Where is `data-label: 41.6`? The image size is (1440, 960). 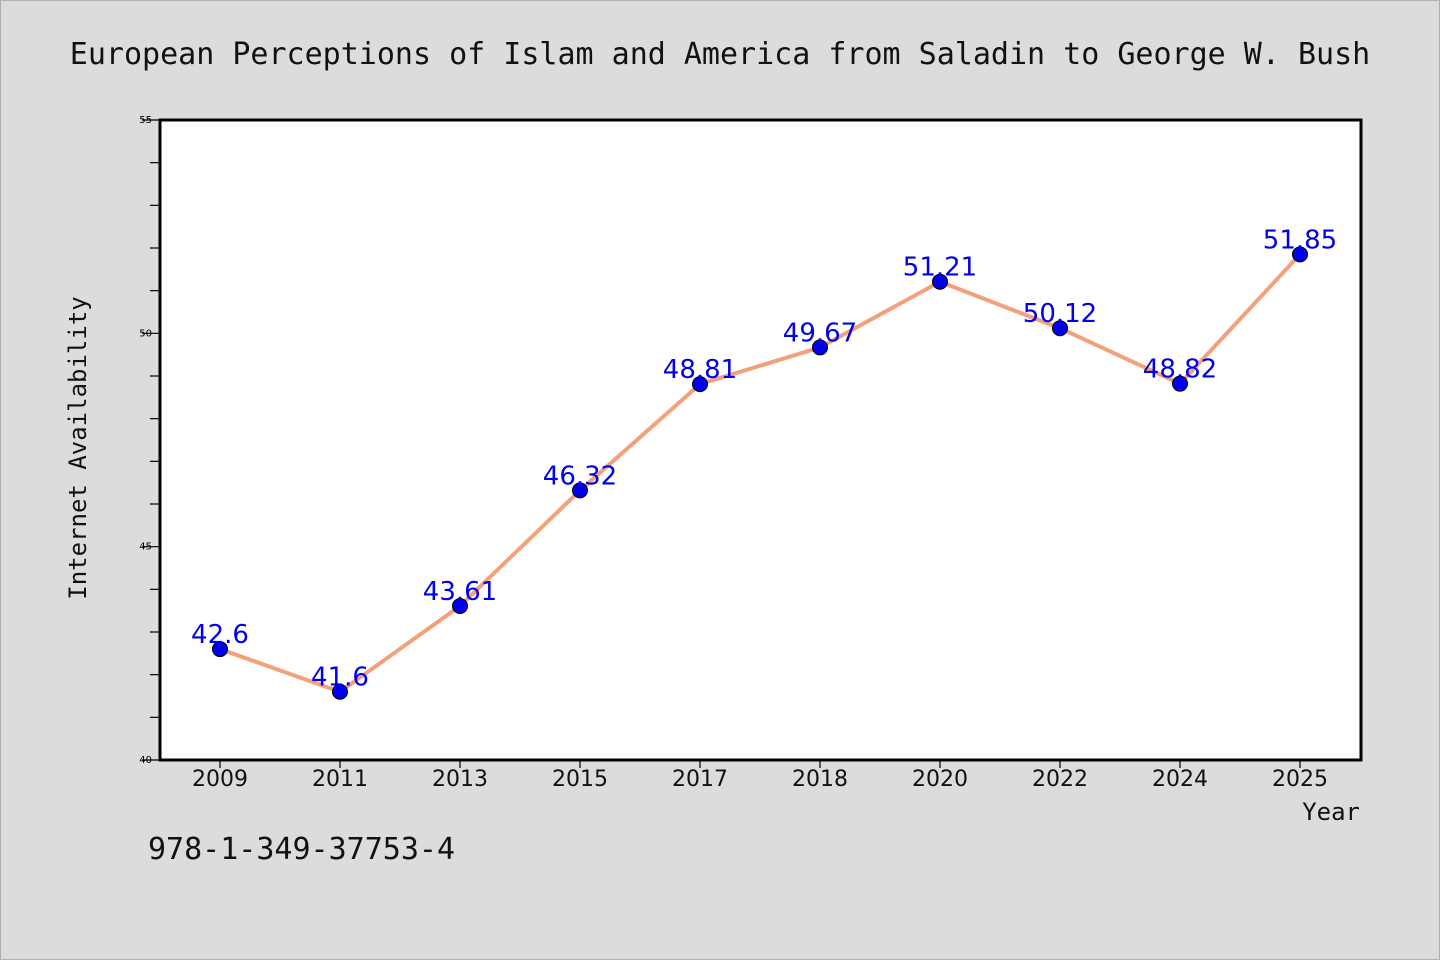
data-label: 41.6 is located at coordinates (340, 678).